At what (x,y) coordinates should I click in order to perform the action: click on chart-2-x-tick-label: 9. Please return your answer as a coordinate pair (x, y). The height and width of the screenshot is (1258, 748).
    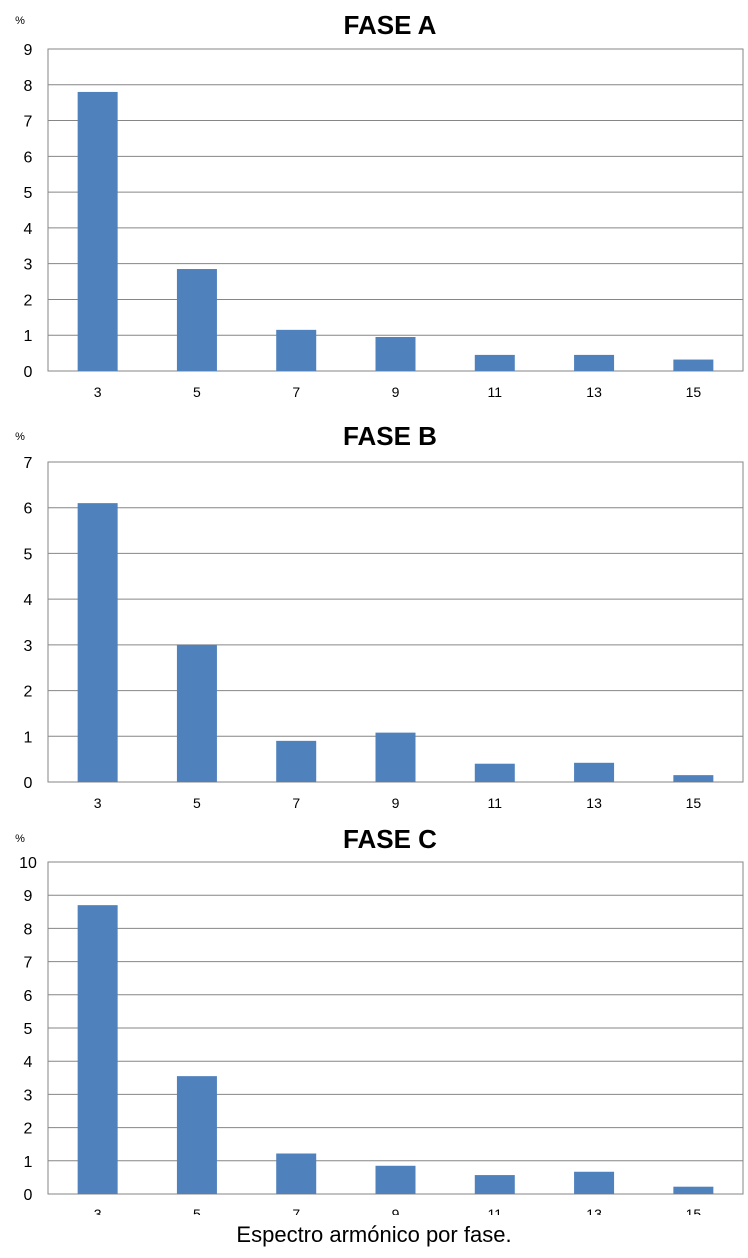
    Looking at the image, I should click on (396, 803).